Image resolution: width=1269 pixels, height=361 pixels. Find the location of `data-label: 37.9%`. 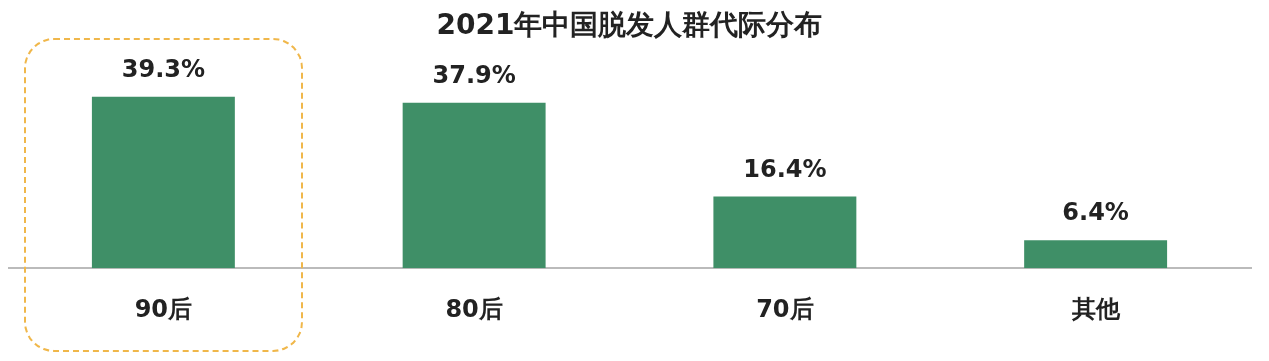

data-label: 37.9% is located at coordinates (474, 75).